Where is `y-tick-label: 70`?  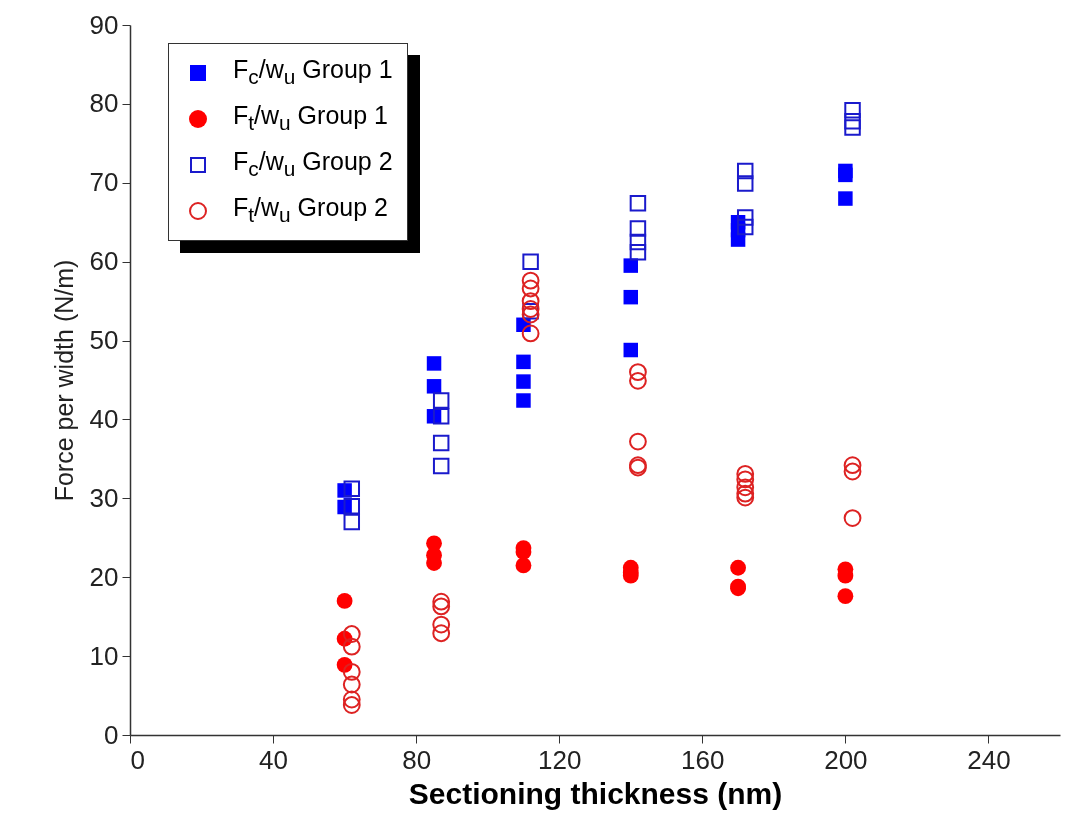
y-tick-label: 70 is located at coordinates (104, 182).